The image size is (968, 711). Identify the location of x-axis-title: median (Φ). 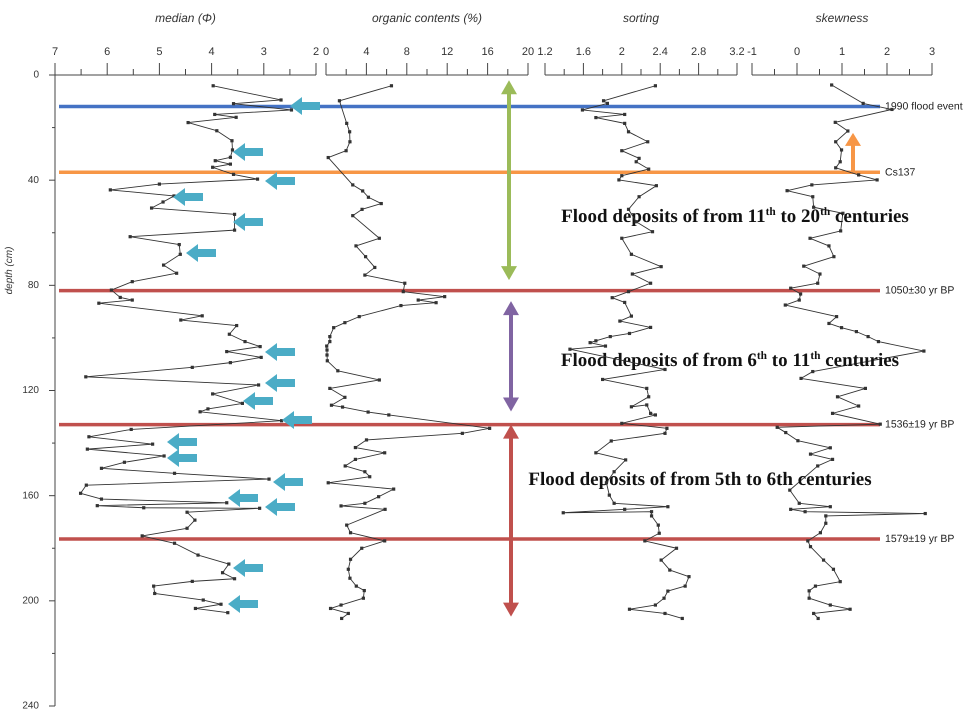
(185, 18).